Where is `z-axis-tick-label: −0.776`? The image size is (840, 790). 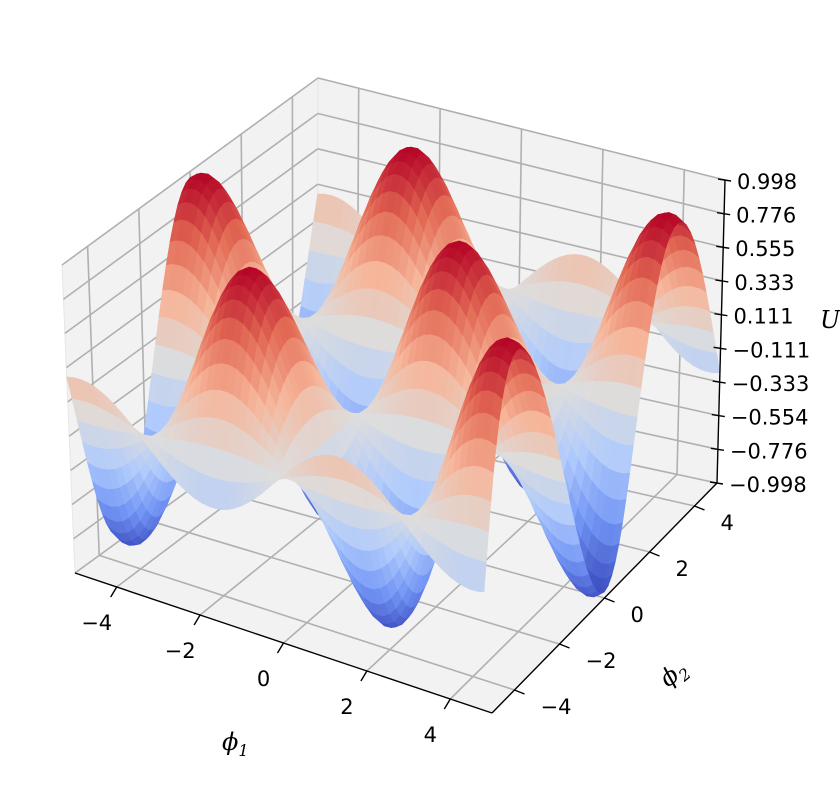 z-axis-tick-label: −0.776 is located at coordinates (769, 451).